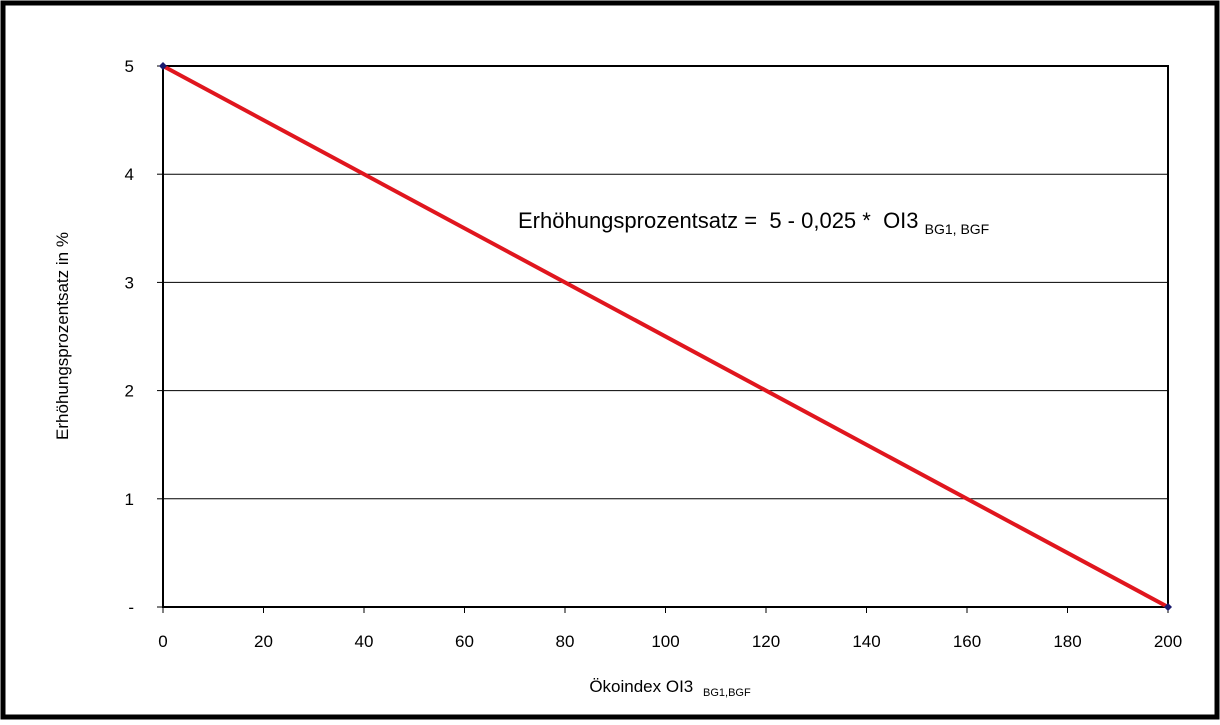  I want to click on y-axis-label: Erhöhungsprozentsatz in %, so click(62, 336).